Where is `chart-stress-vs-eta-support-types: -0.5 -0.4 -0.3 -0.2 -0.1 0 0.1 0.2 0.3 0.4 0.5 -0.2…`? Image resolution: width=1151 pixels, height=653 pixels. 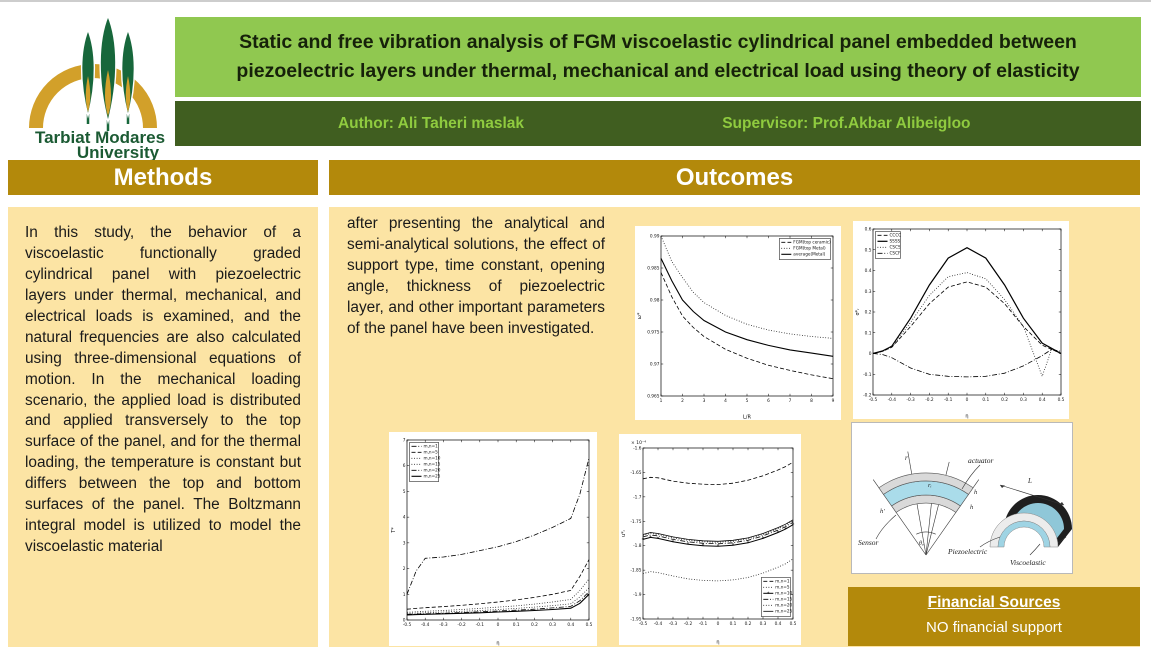
chart-stress-vs-eta-support-types: -0.5 -0.4 -0.3 -0.2 -0.1 0 0.1 0.2 0.3 0.4 0.5 -0.2… is located at coordinates (961, 320).